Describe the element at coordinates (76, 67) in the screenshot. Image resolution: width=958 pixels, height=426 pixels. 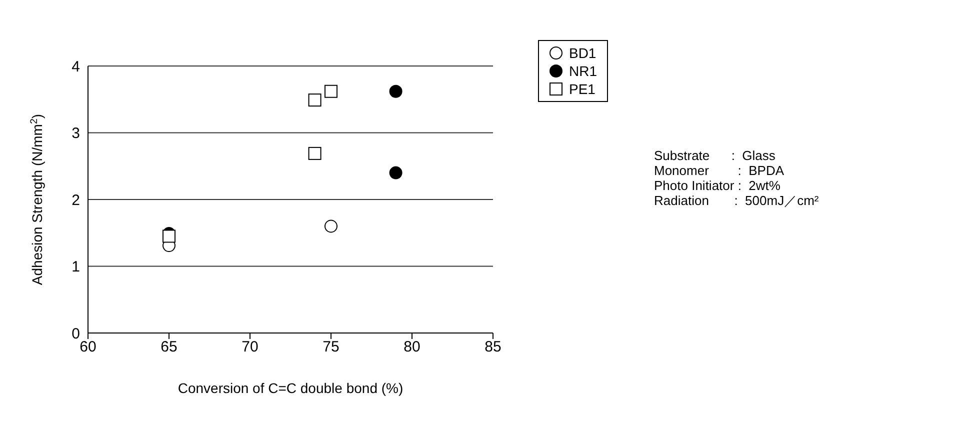
I see `y-tick-label: 4` at that location.